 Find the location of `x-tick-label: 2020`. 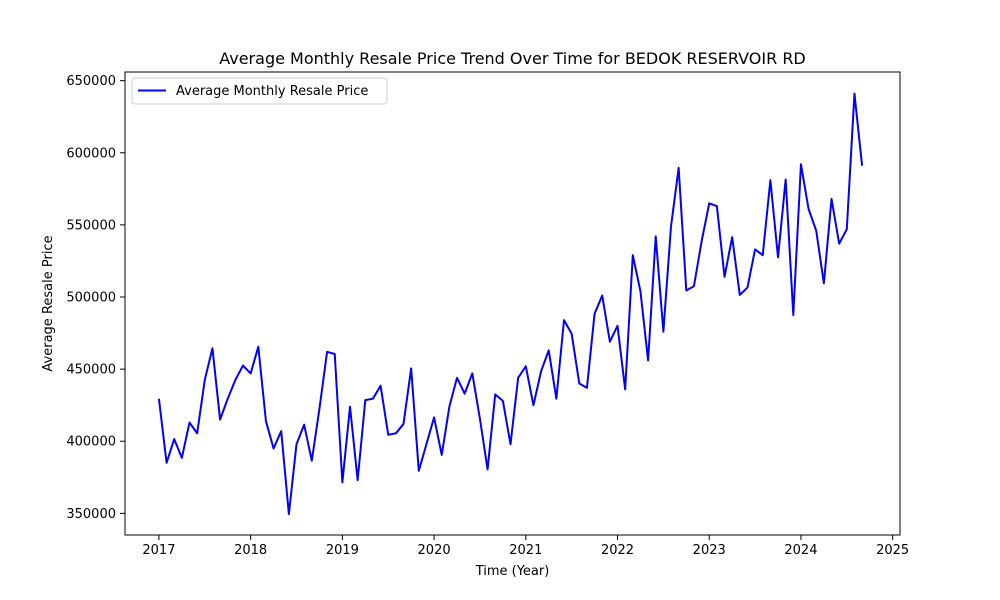

x-tick-label: 2020 is located at coordinates (434, 550).